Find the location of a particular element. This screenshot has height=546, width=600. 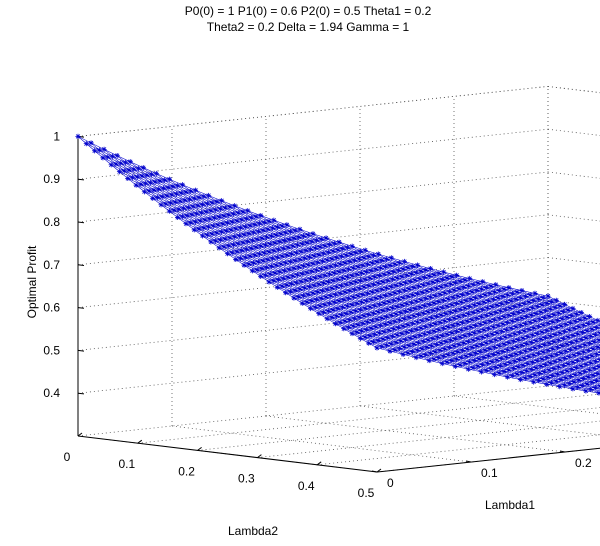

y-tick-label: 0.2 is located at coordinates (583, 463).